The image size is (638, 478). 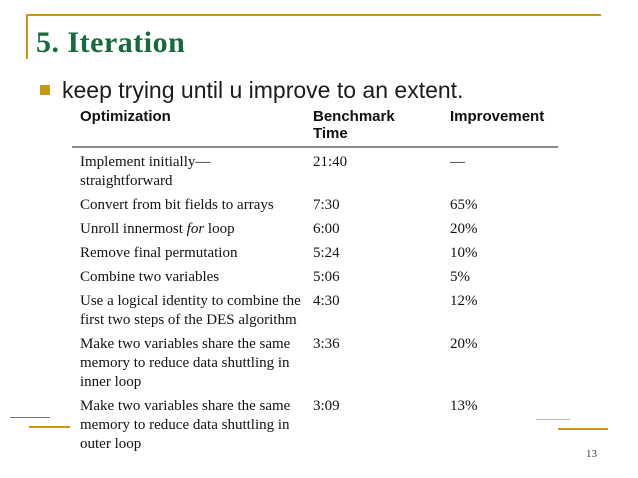 I want to click on column-header-benchmark-time: Benchmark Time, so click(x=354, y=125).